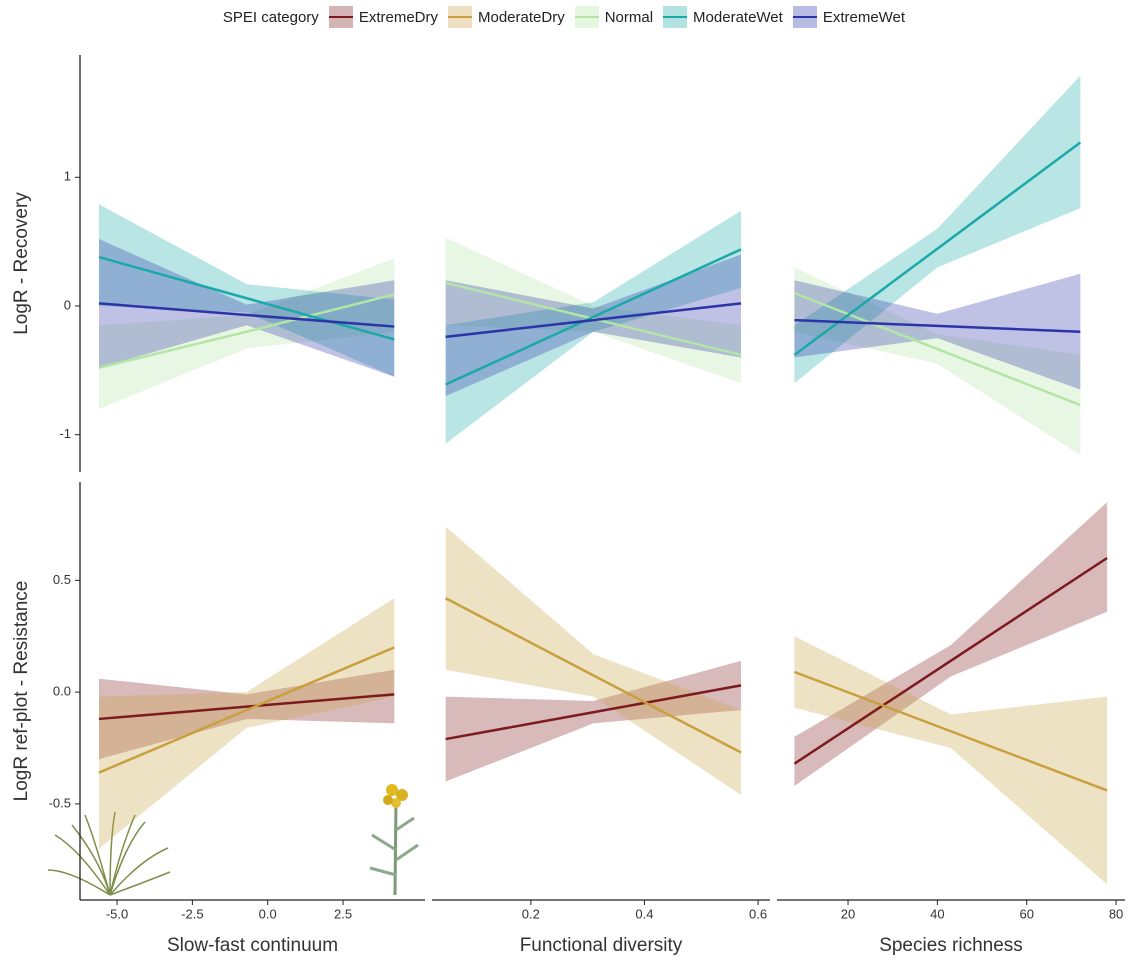 The width and height of the screenshot is (1128, 960). What do you see at coordinates (848, 913) in the screenshot?
I see `x-tick-label: 20` at bounding box center [848, 913].